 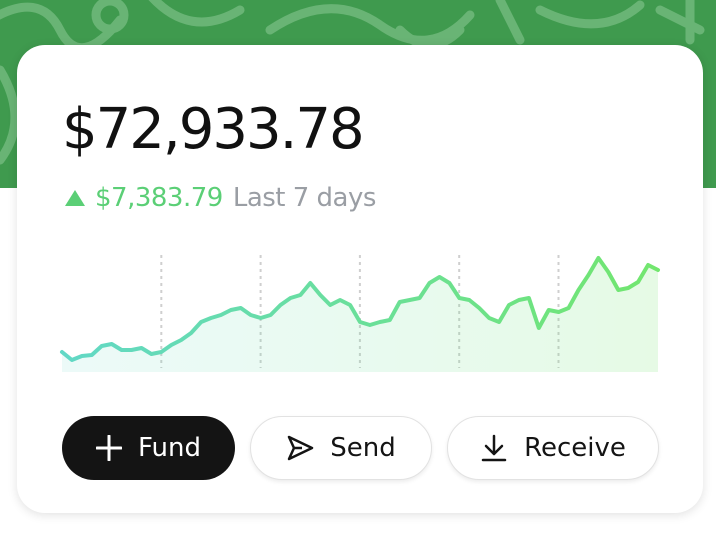 I want to click on button-label: Fund, so click(x=169, y=448).